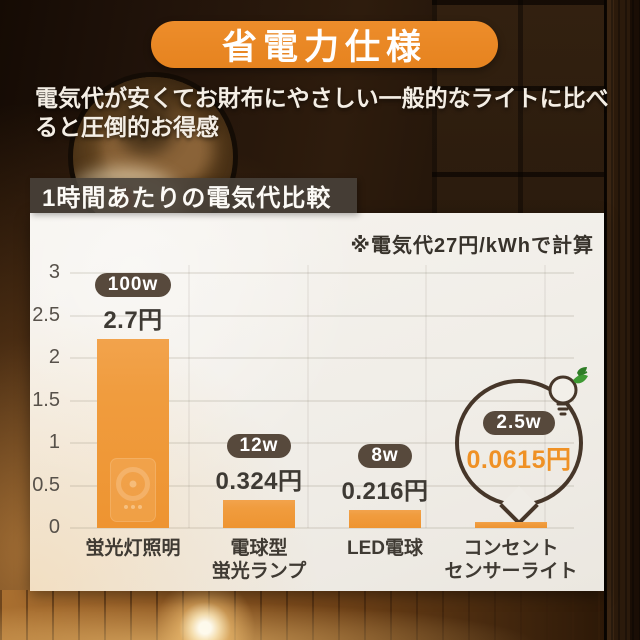 The width and height of the screenshot is (640, 640). I want to click on category-label: 蛍光灯照明, so click(133, 548).